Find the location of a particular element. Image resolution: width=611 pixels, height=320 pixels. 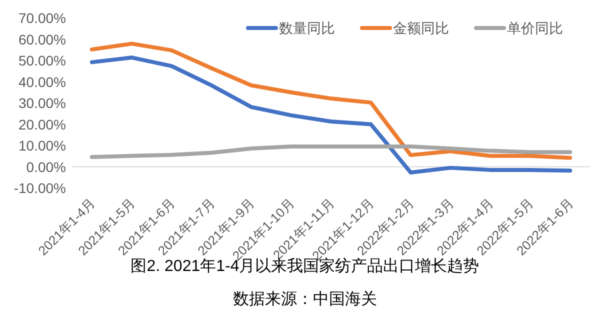

y-tick-label: 20.00% is located at coordinates (42, 124).